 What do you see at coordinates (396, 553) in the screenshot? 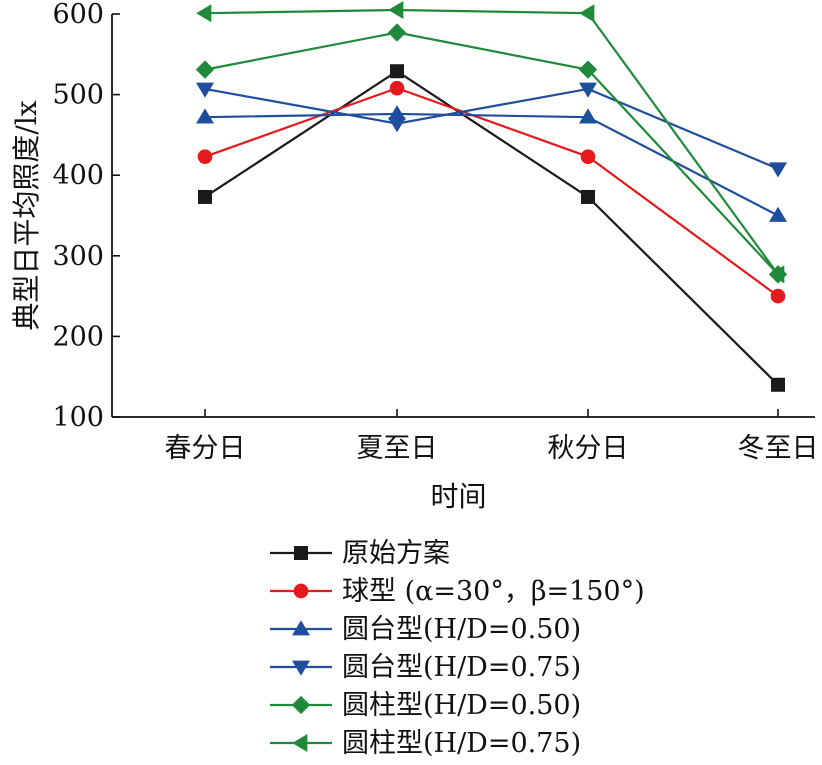
I see `legend-label: 原始方案` at bounding box center [396, 553].